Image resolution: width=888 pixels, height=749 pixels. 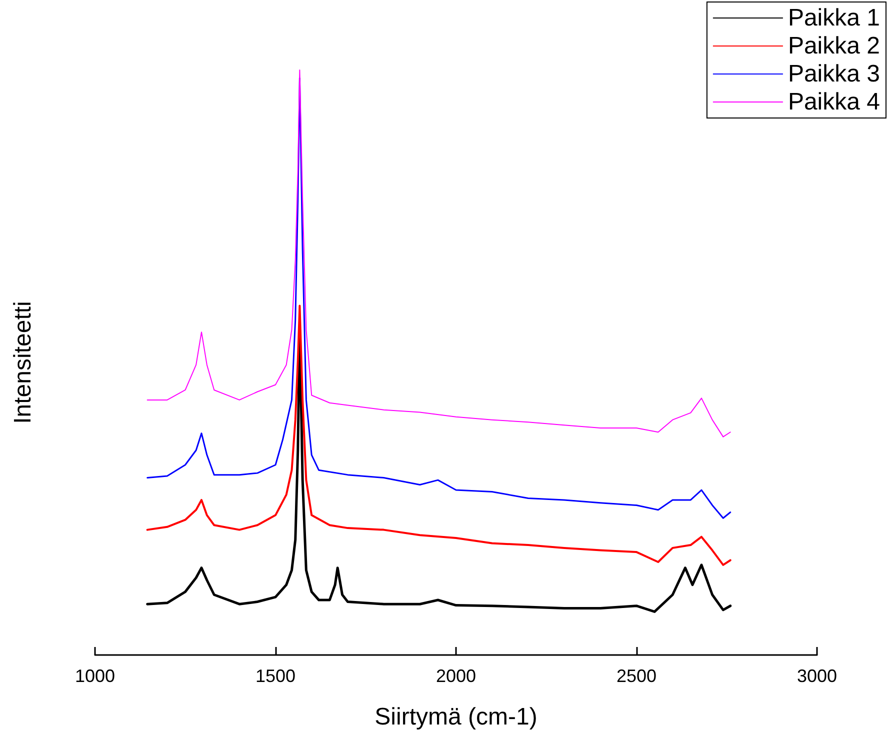 I want to click on x-tick-label: 2500, so click(x=636, y=676).